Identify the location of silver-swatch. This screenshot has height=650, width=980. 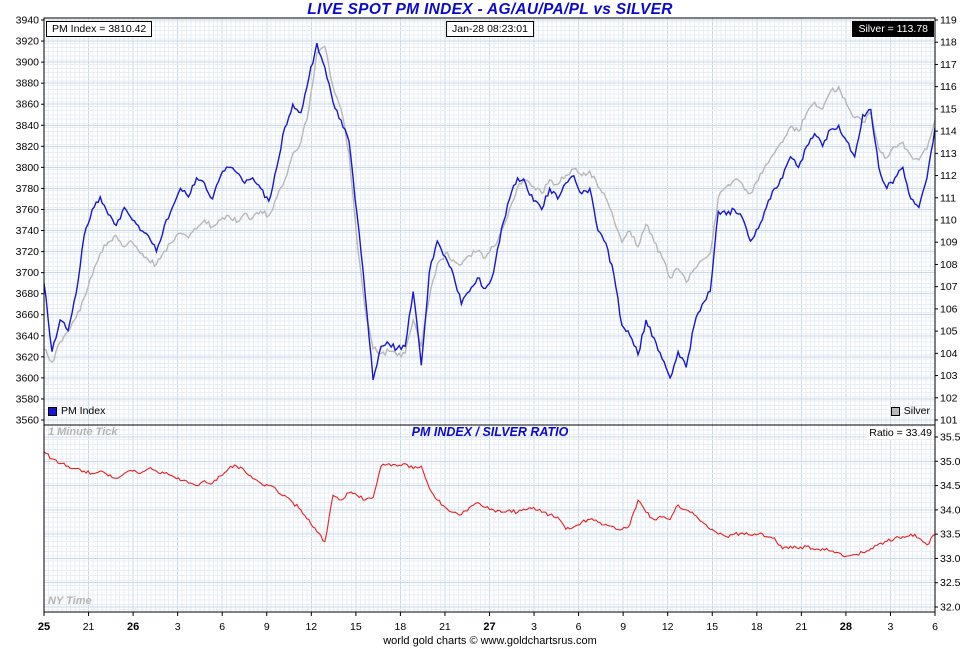
(895, 411).